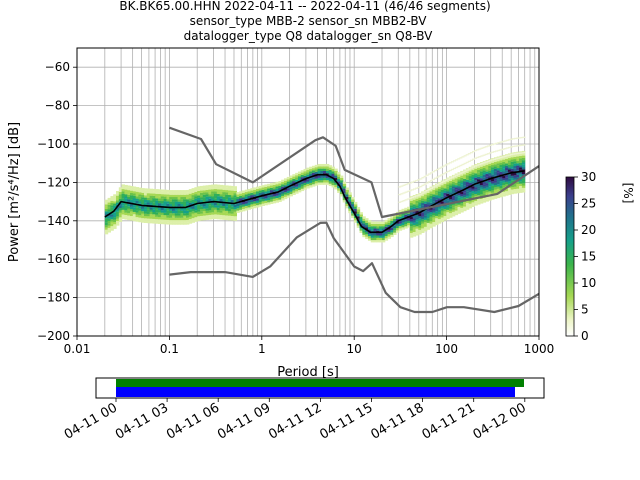 The height and width of the screenshot is (480, 640). What do you see at coordinates (169, 349) in the screenshot?
I see `x-tick-label: 0.1` at bounding box center [169, 349].